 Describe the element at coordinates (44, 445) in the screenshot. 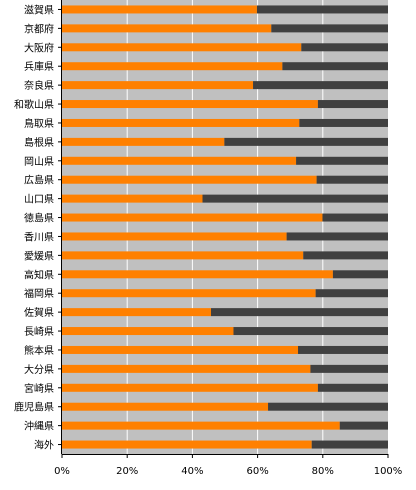

I see `category-label: 海外` at that location.